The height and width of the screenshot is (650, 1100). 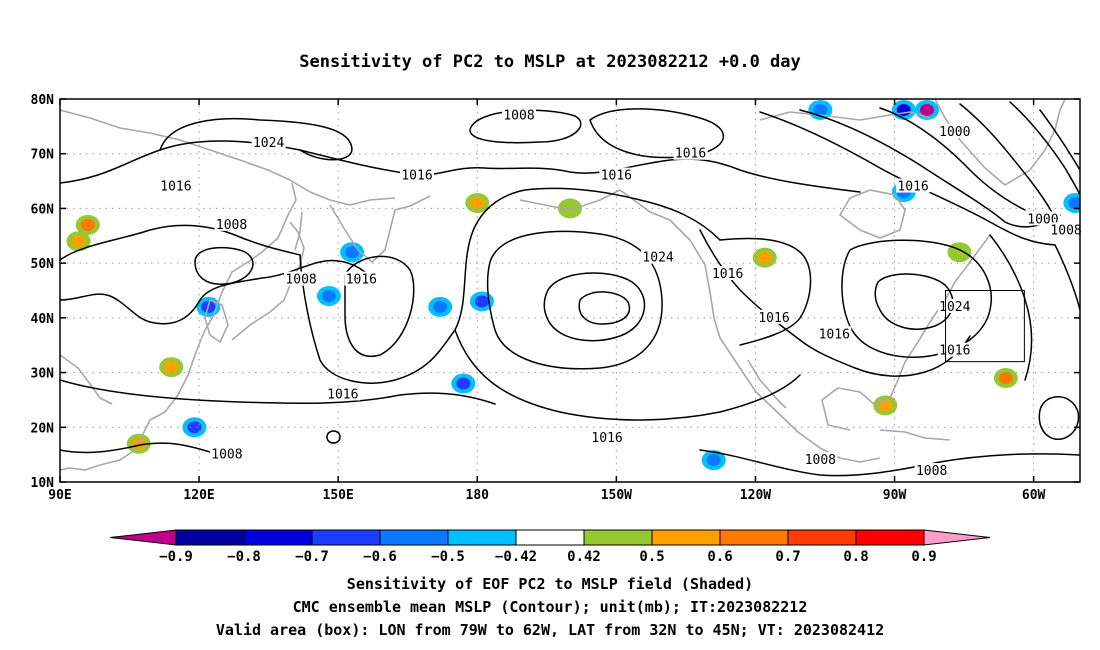 What do you see at coordinates (478, 495) in the screenshot?
I see `lon-tick-label: 180` at bounding box center [478, 495].